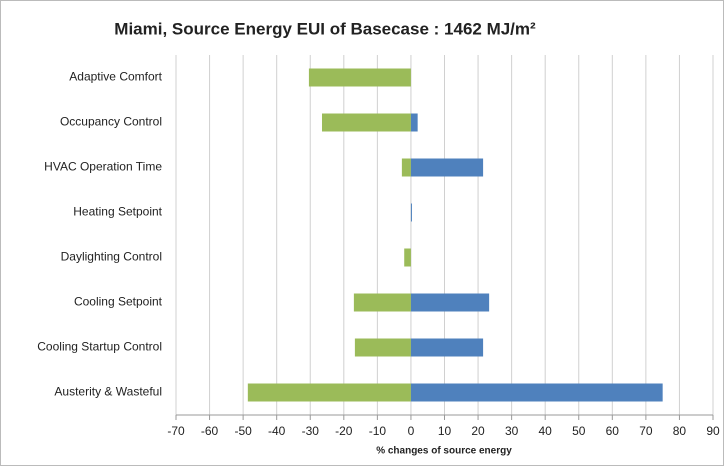 This screenshot has height=466, width=724. I want to click on y-tick-label: Austerity & Wasteful, so click(108, 392).